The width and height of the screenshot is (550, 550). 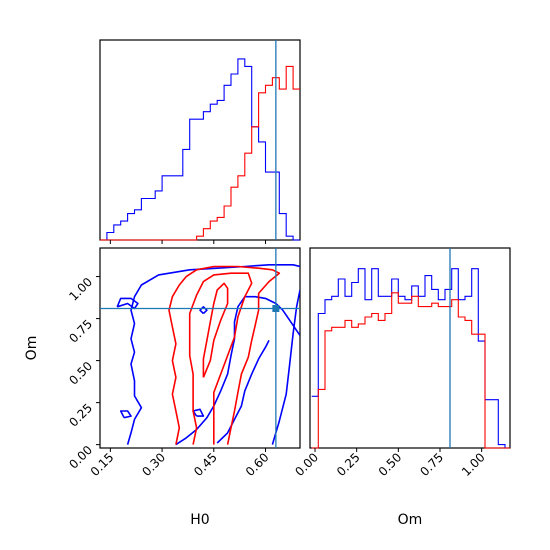 What do you see at coordinates (205, 464) in the screenshot?
I see `joint-xtick-label: 0.45` at bounding box center [205, 464].